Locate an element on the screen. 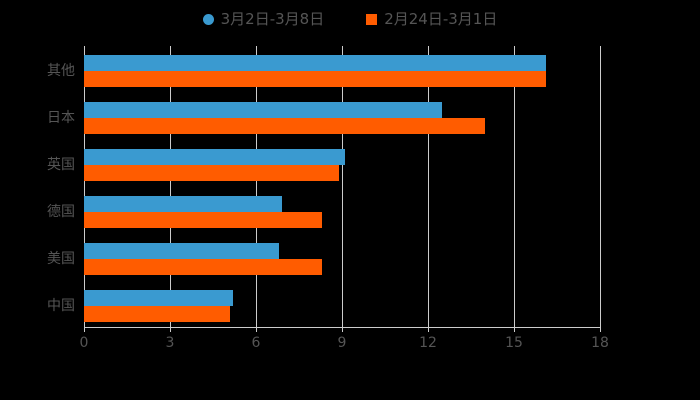 The image size is (700, 400). legend-label-series-0: 3月2日-3月8日 is located at coordinates (272, 18).